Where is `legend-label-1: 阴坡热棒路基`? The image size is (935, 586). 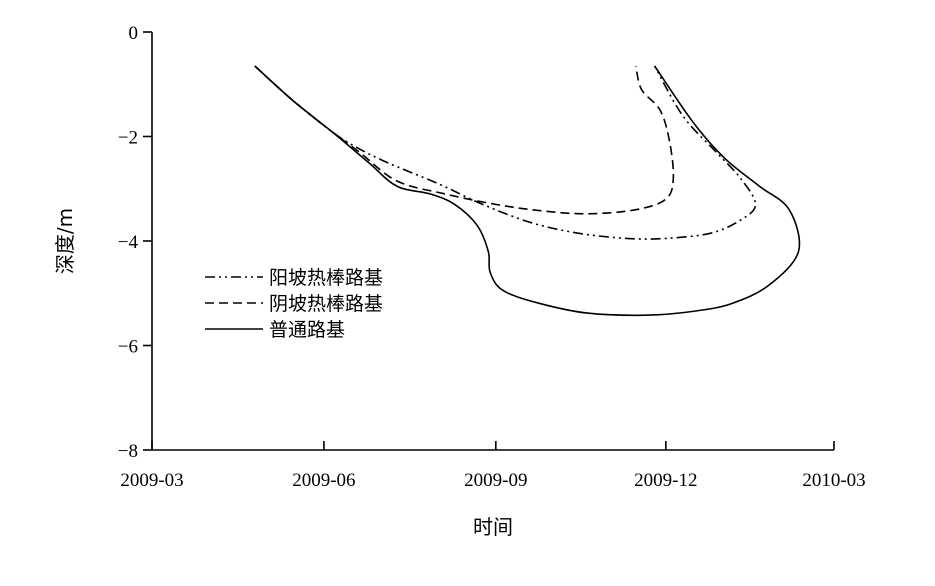 legend-label-1: 阴坡热棒路基 is located at coordinates (326, 304).